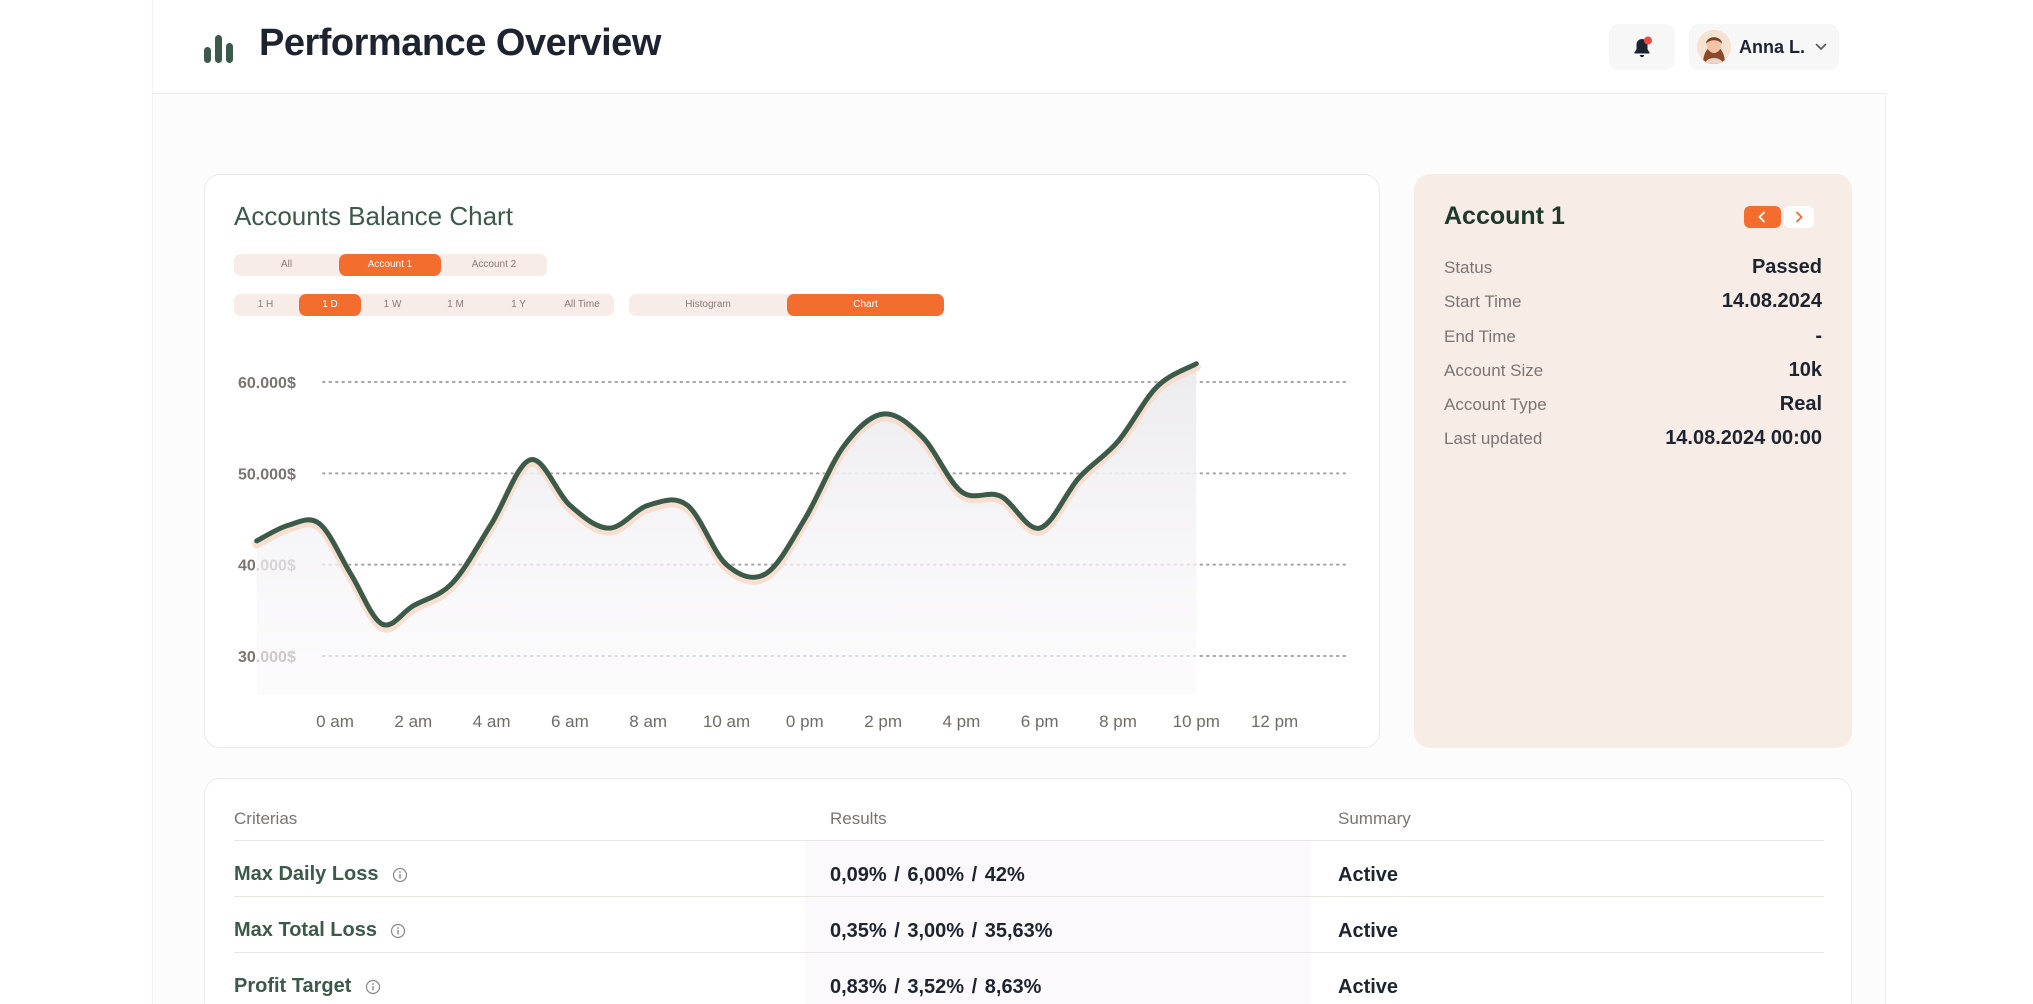  Describe the element at coordinates (286, 264) in the screenshot. I see `filter-all: All` at that location.